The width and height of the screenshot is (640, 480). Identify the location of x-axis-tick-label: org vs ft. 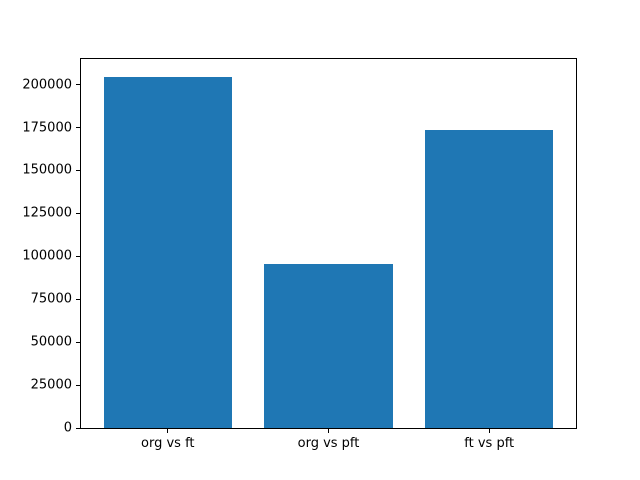
(168, 443).